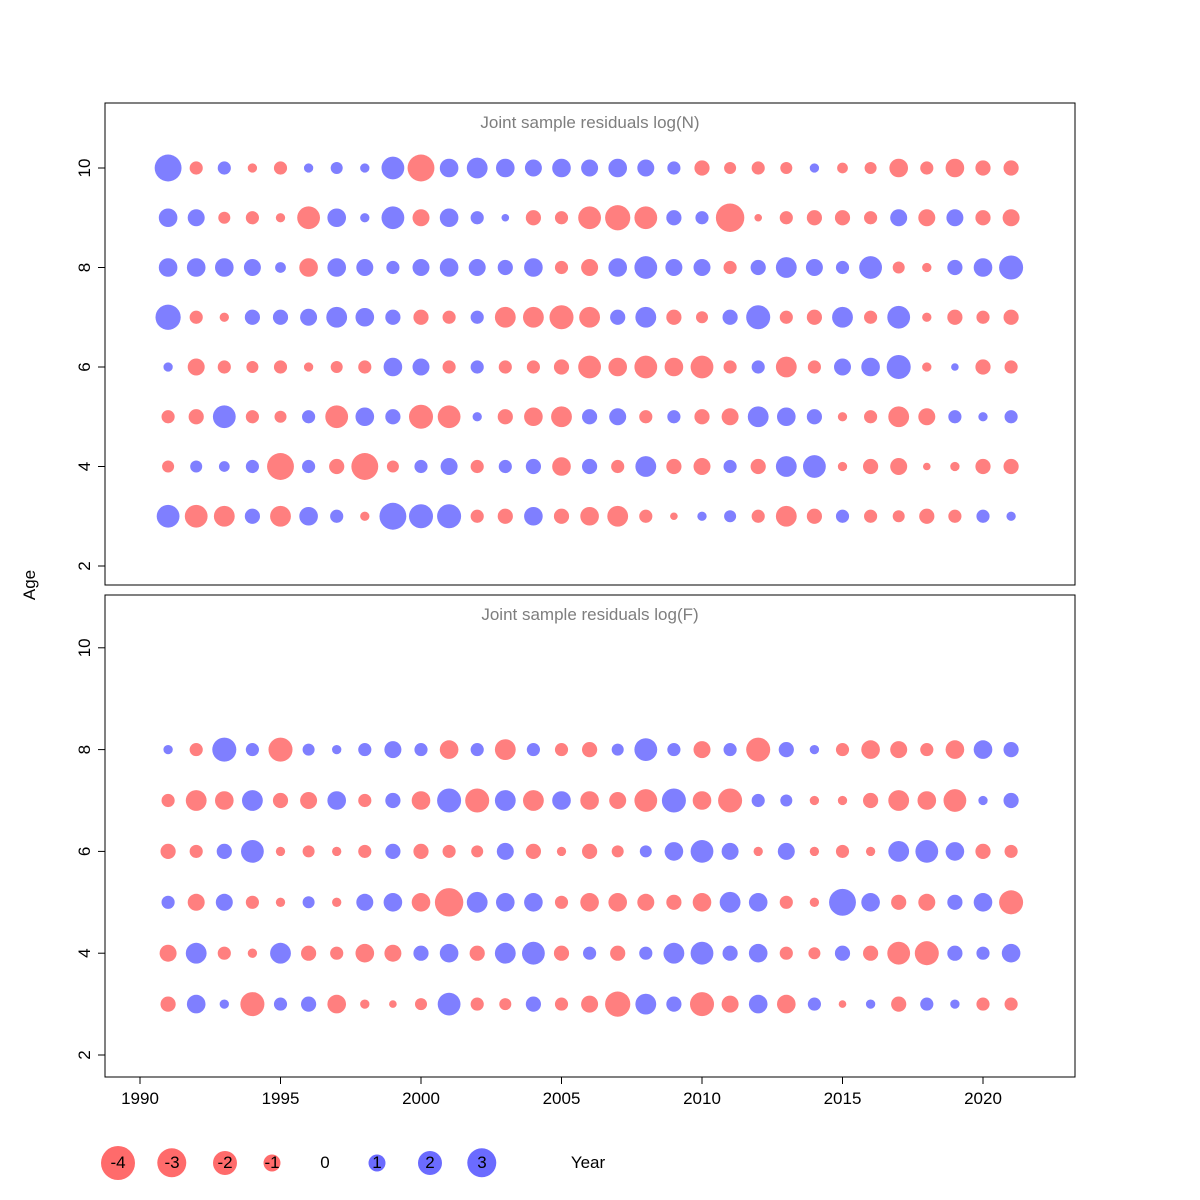 The height and width of the screenshot is (1200, 1200). I want to click on legend-bubble-pos1, so click(377, 1163).